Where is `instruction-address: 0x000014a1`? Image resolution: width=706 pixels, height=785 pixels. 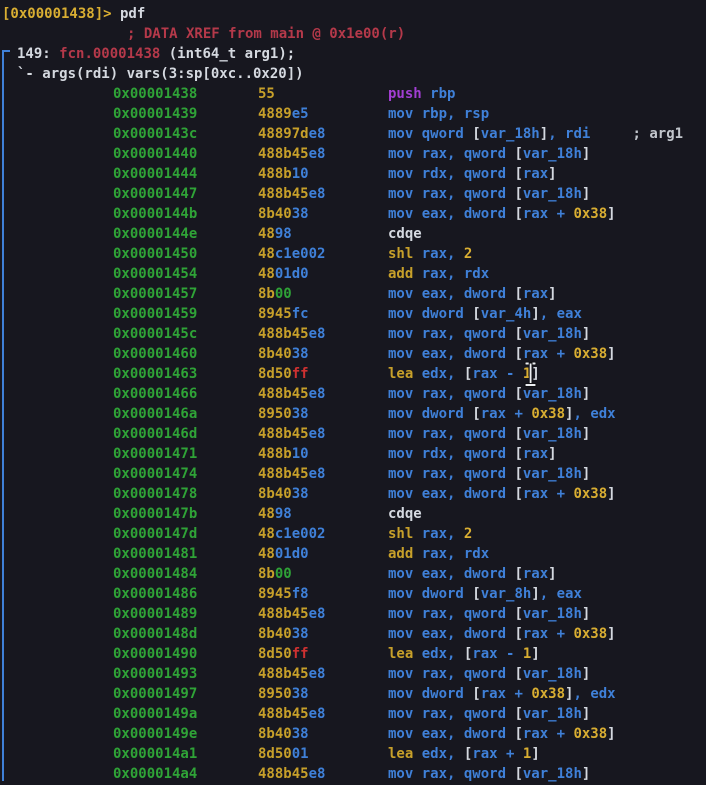 instruction-address: 0x000014a1 is located at coordinates (155, 754).